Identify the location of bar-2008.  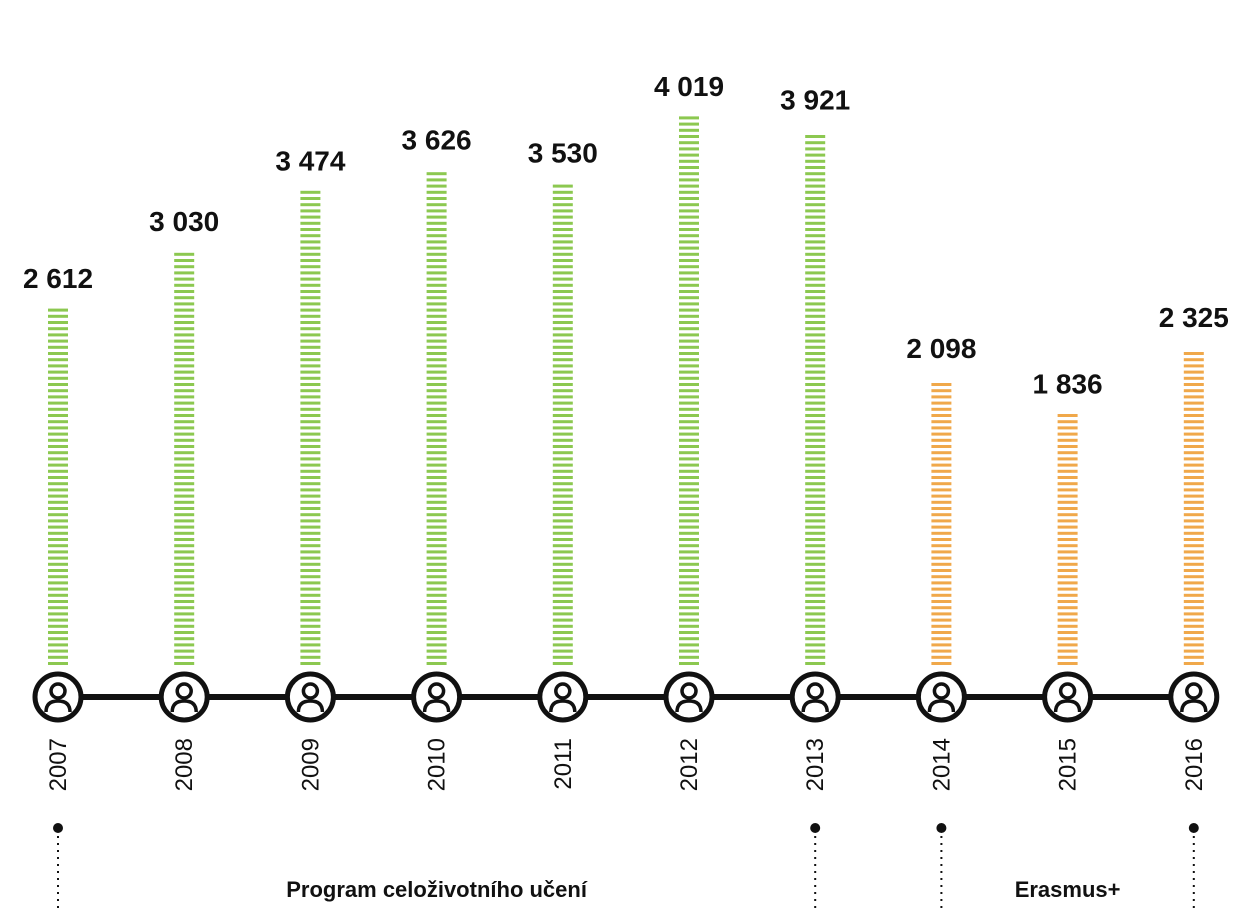
(184, 458).